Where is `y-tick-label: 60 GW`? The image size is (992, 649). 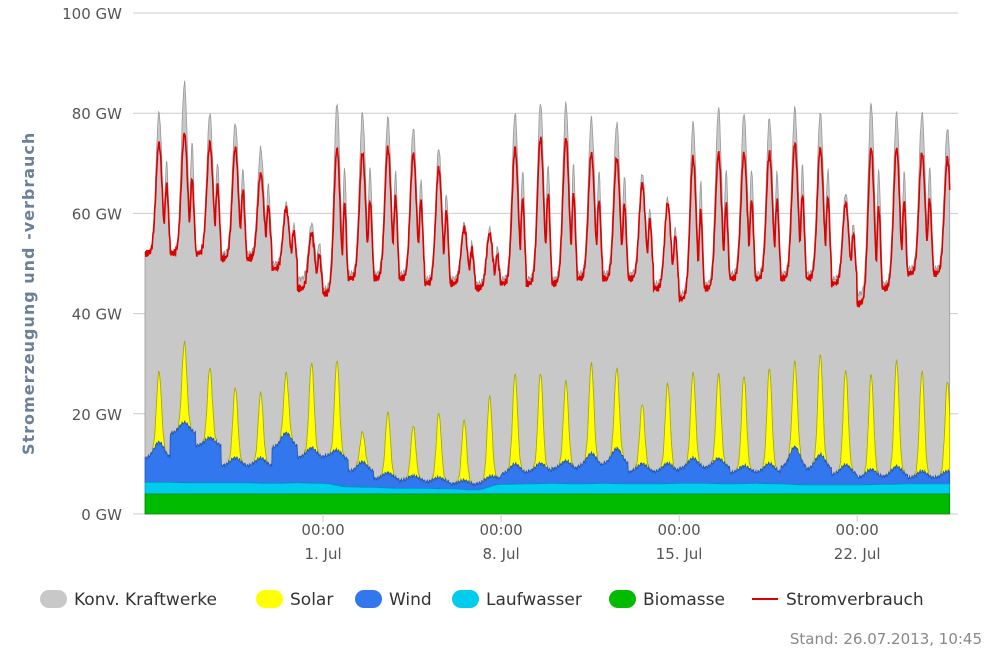 y-tick-label: 60 GW is located at coordinates (97, 214).